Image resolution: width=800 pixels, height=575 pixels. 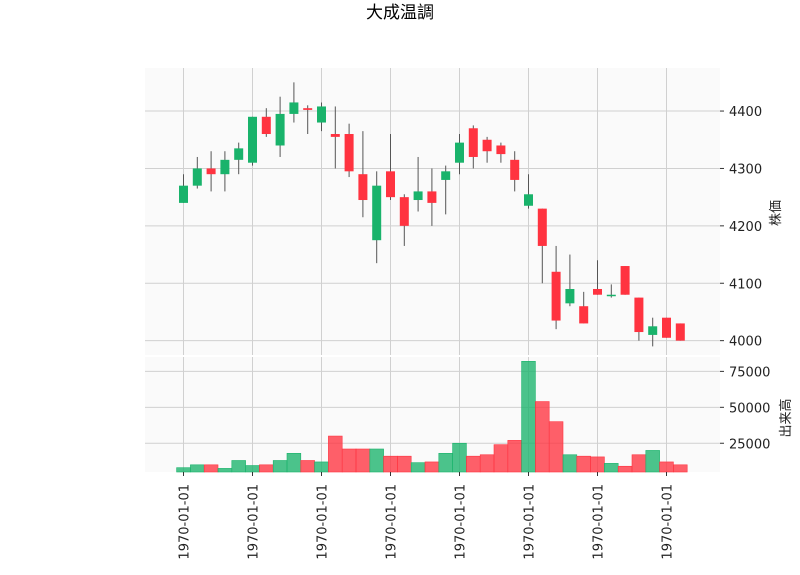 I want to click on volume-axis-label: 出来高, so click(x=786, y=417).